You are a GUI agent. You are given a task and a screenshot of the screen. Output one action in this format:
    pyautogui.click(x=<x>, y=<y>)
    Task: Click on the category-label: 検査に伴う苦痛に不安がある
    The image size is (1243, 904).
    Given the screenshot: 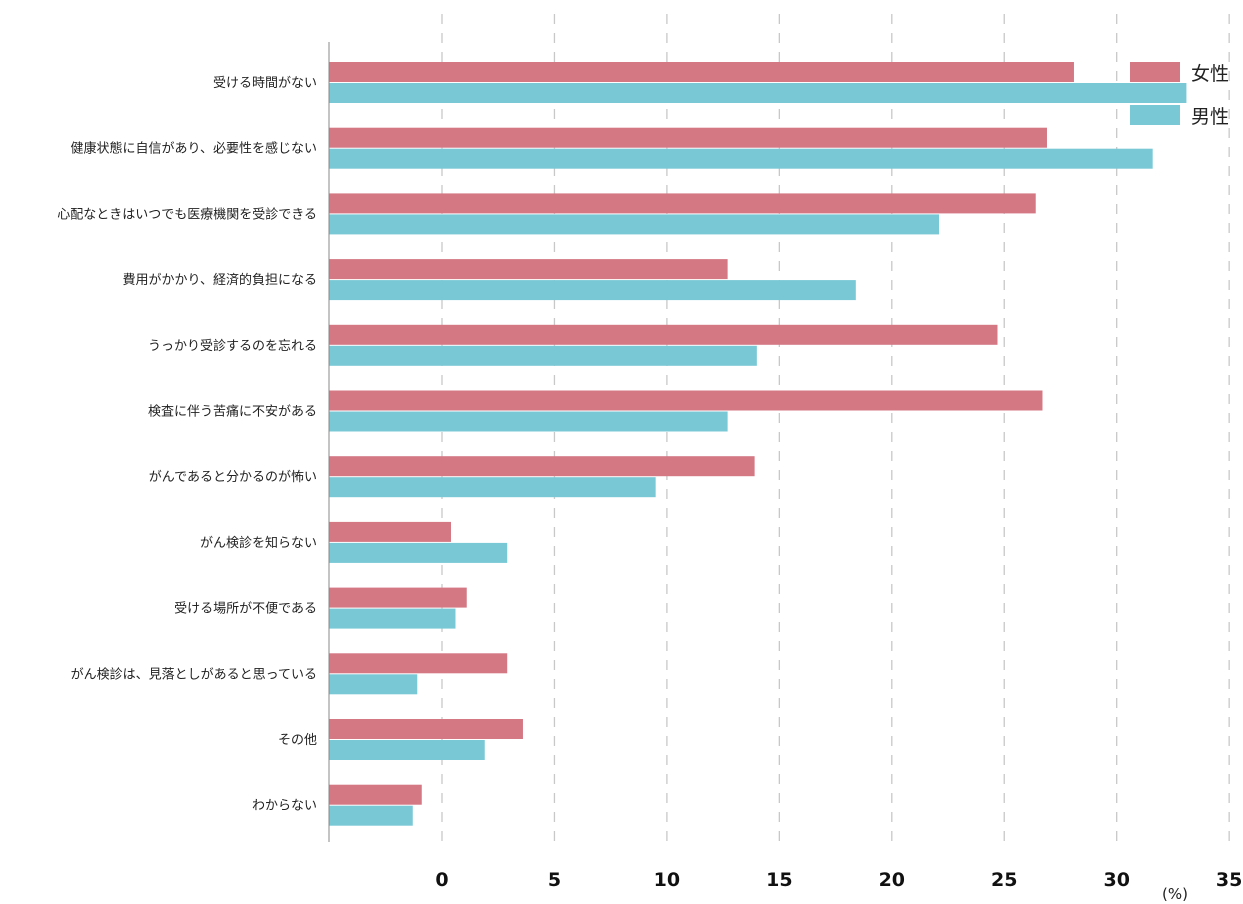 What is the action you would take?
    pyautogui.click(x=232, y=412)
    